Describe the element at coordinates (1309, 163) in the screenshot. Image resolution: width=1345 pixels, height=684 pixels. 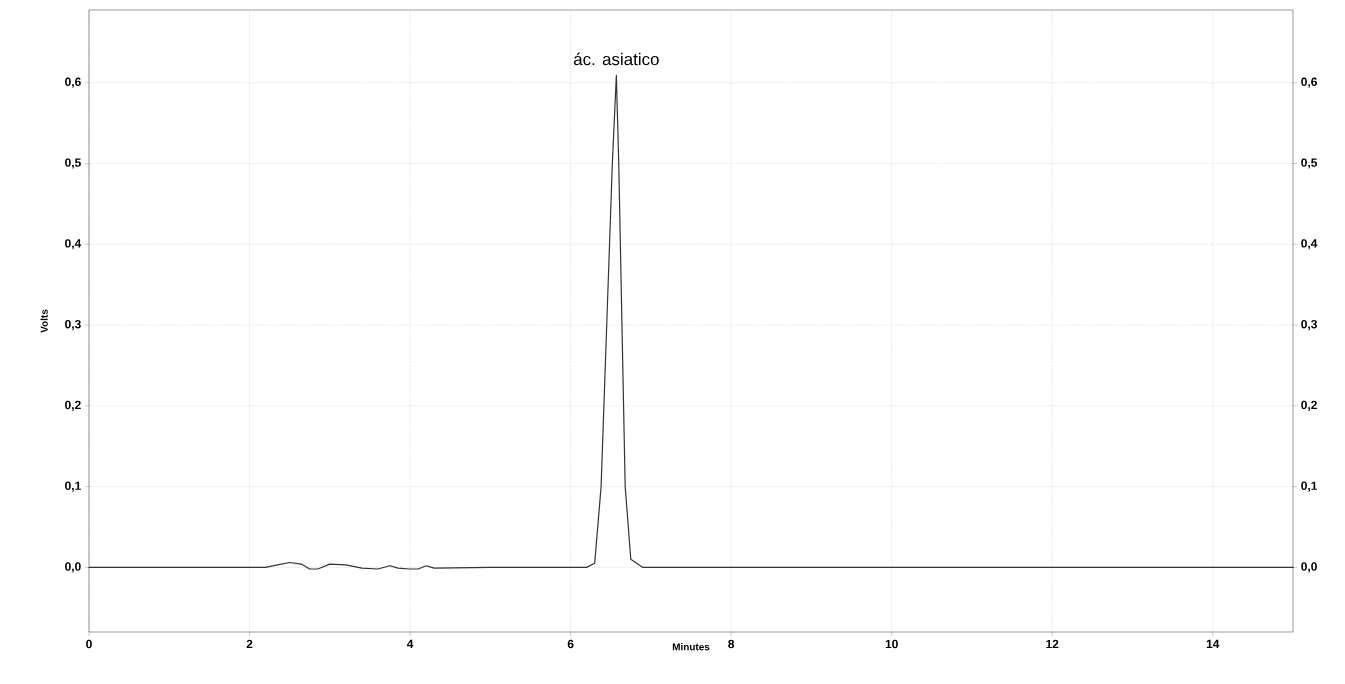
I see `y2-tick-label: 0,5` at that location.